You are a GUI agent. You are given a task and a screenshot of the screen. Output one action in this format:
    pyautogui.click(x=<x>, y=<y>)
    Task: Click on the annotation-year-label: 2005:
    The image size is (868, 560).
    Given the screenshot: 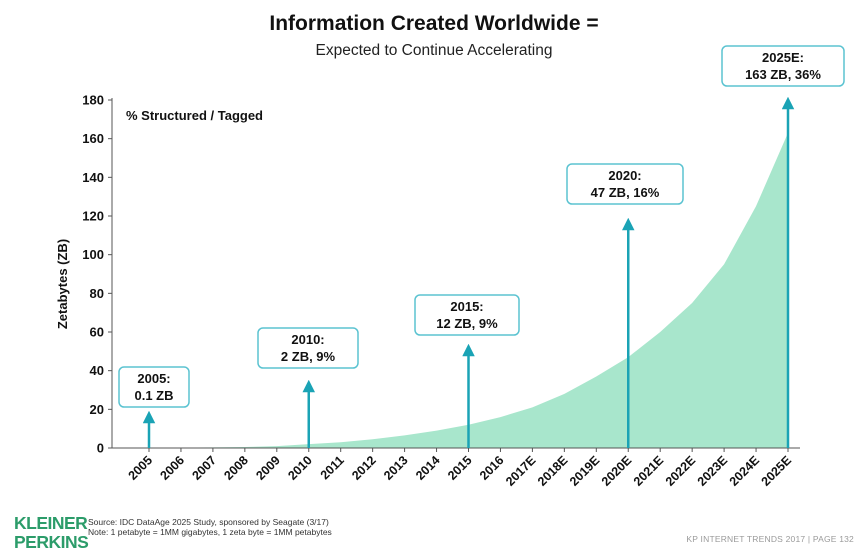 What is the action you would take?
    pyautogui.click(x=153, y=378)
    